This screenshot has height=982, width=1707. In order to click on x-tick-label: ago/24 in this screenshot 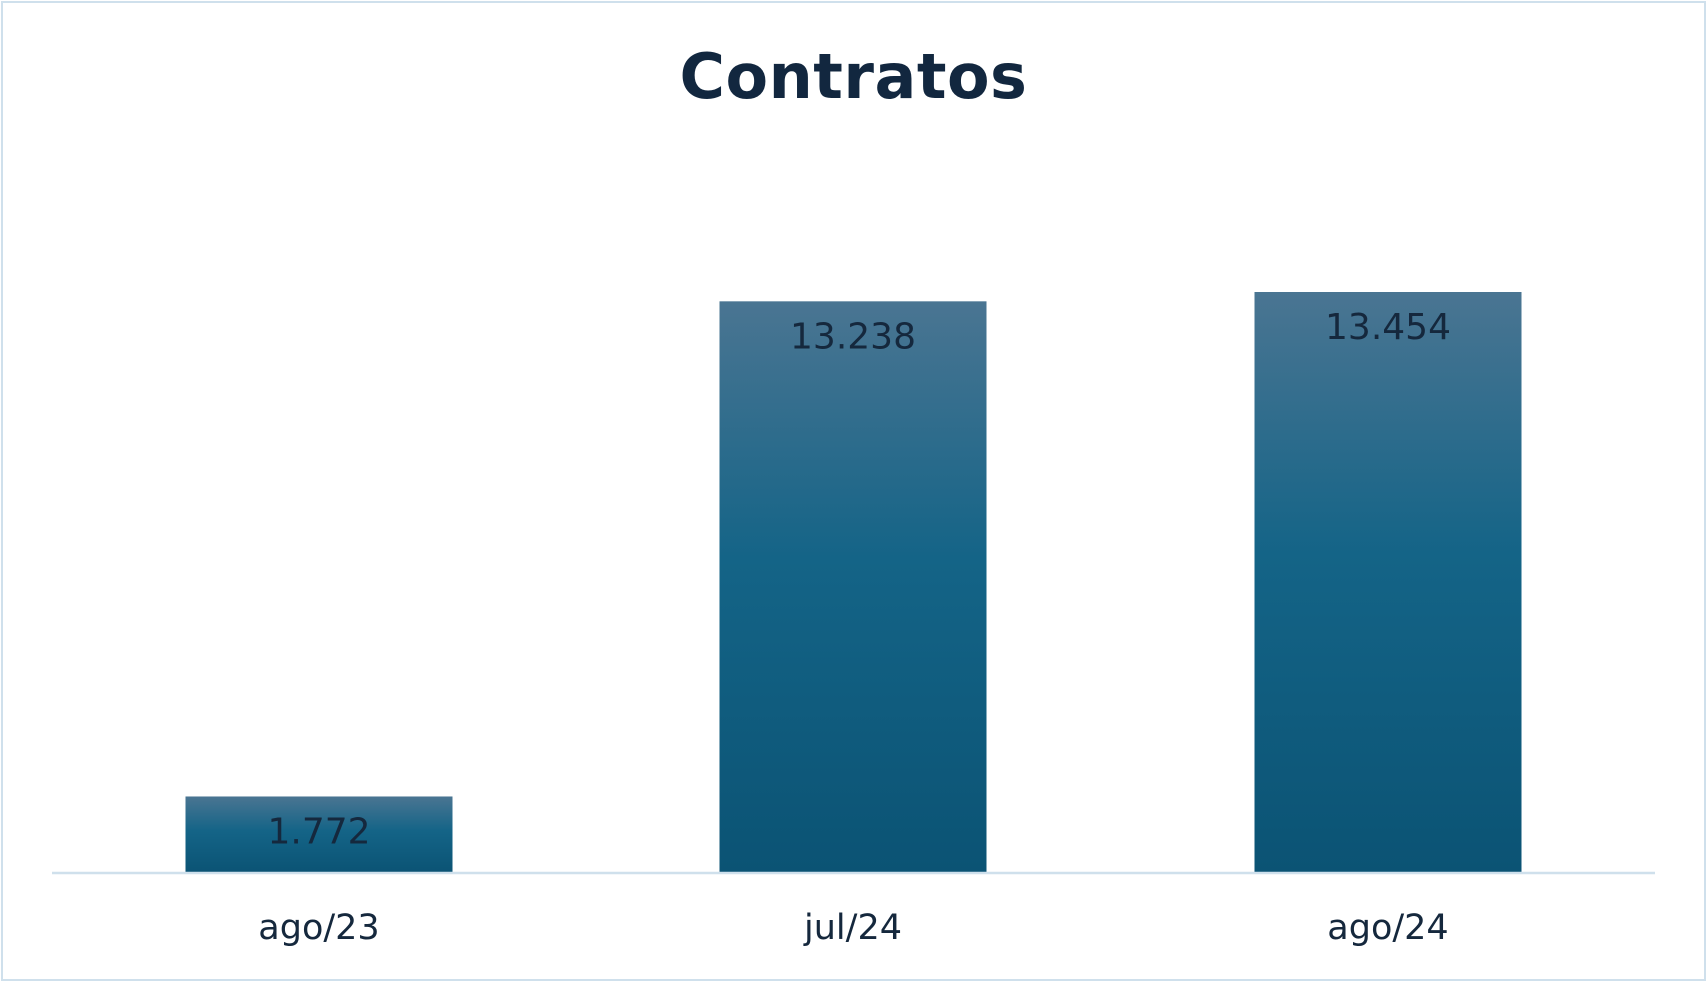, I will do `click(1387, 928)`.